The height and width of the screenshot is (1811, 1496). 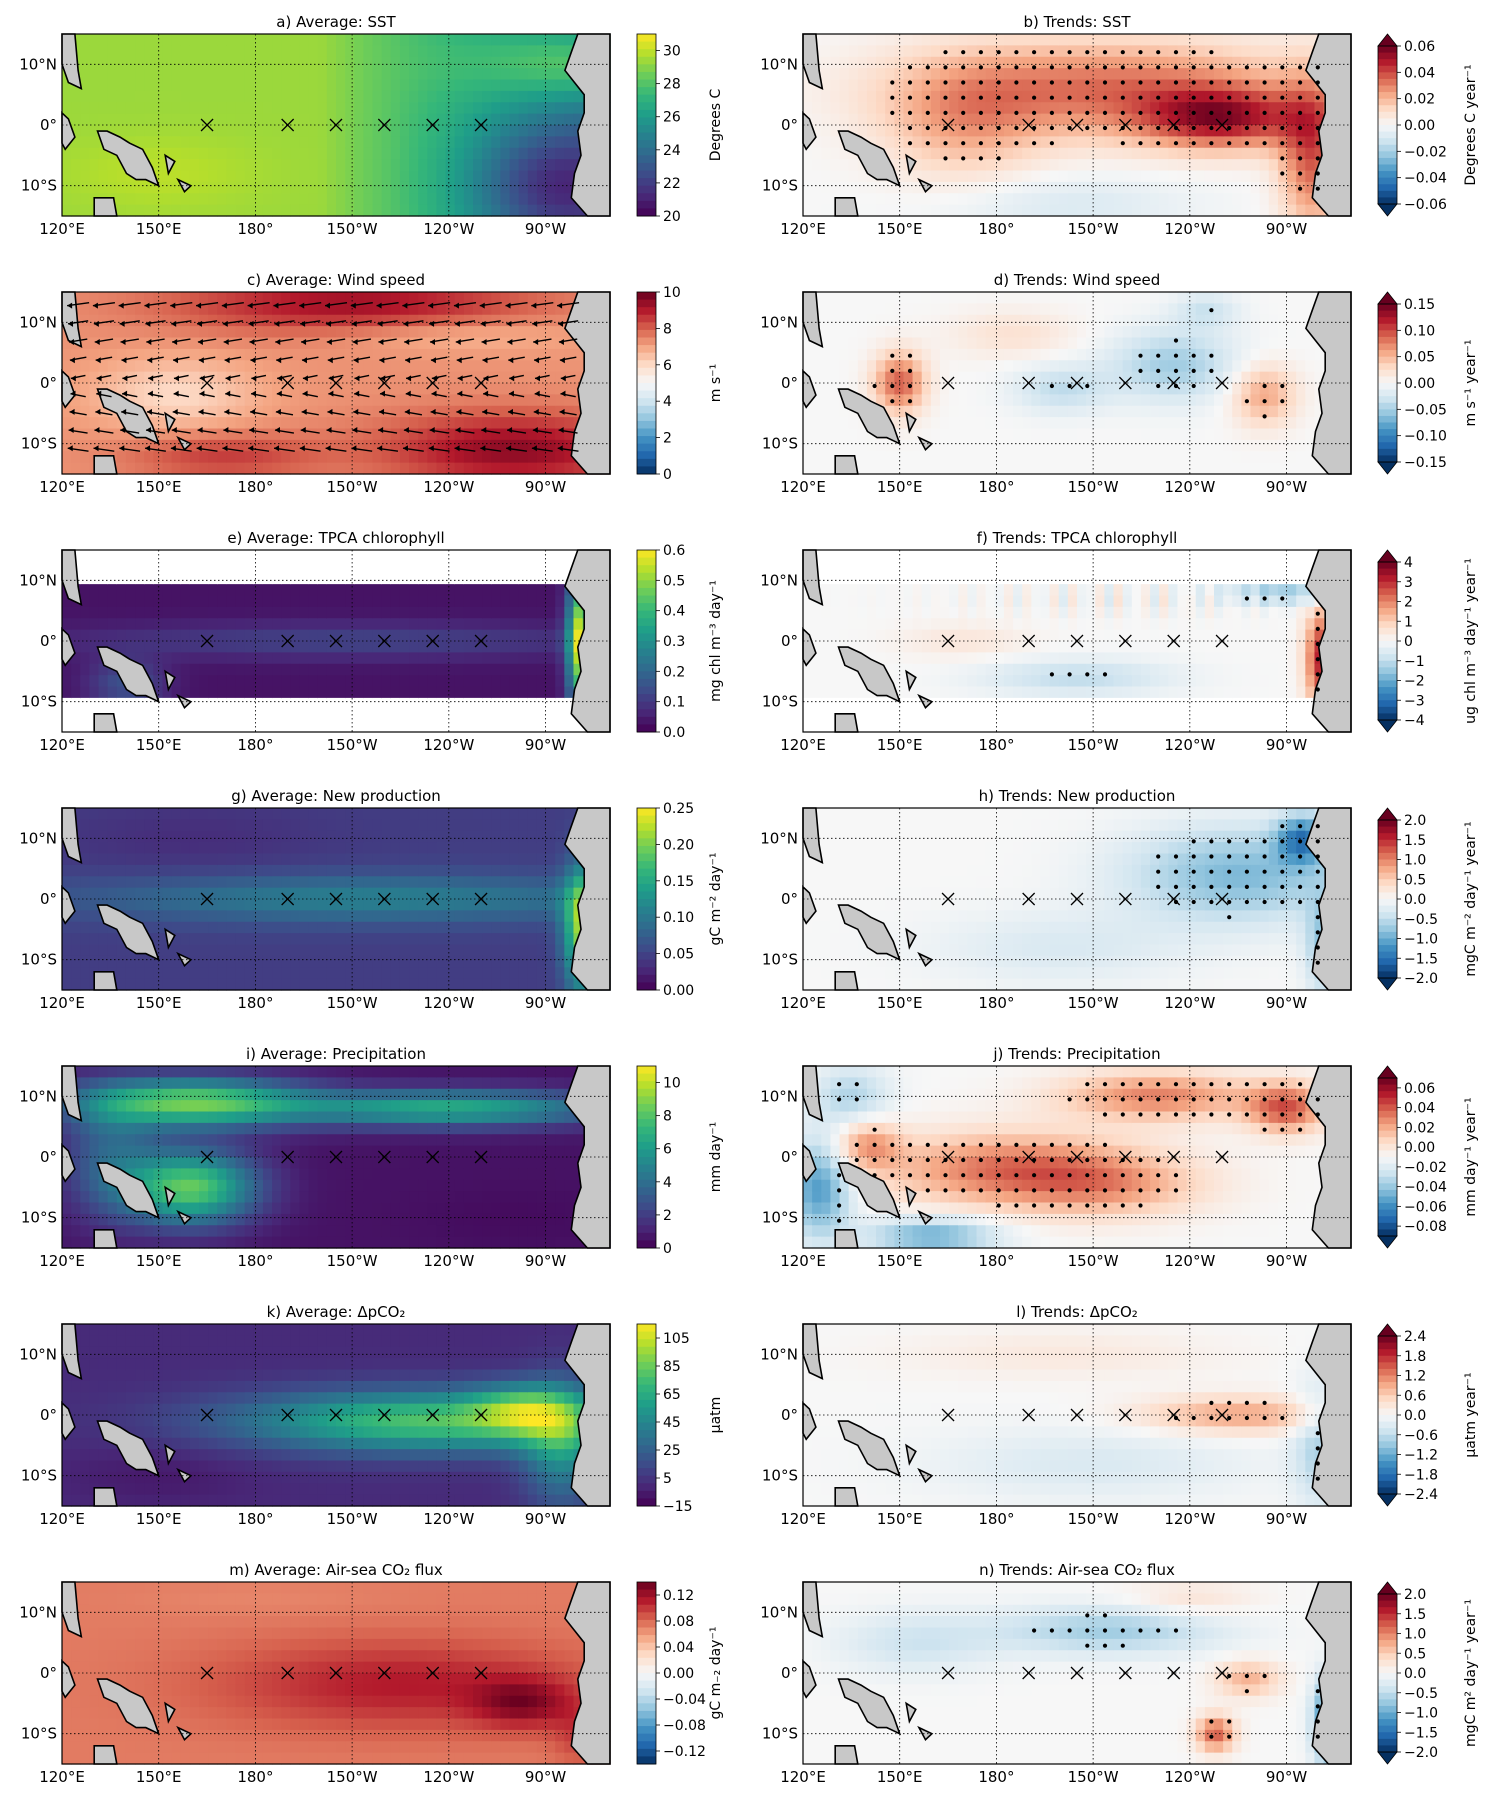 I want to click on lon-tick-label: 150°E, so click(x=159, y=229).